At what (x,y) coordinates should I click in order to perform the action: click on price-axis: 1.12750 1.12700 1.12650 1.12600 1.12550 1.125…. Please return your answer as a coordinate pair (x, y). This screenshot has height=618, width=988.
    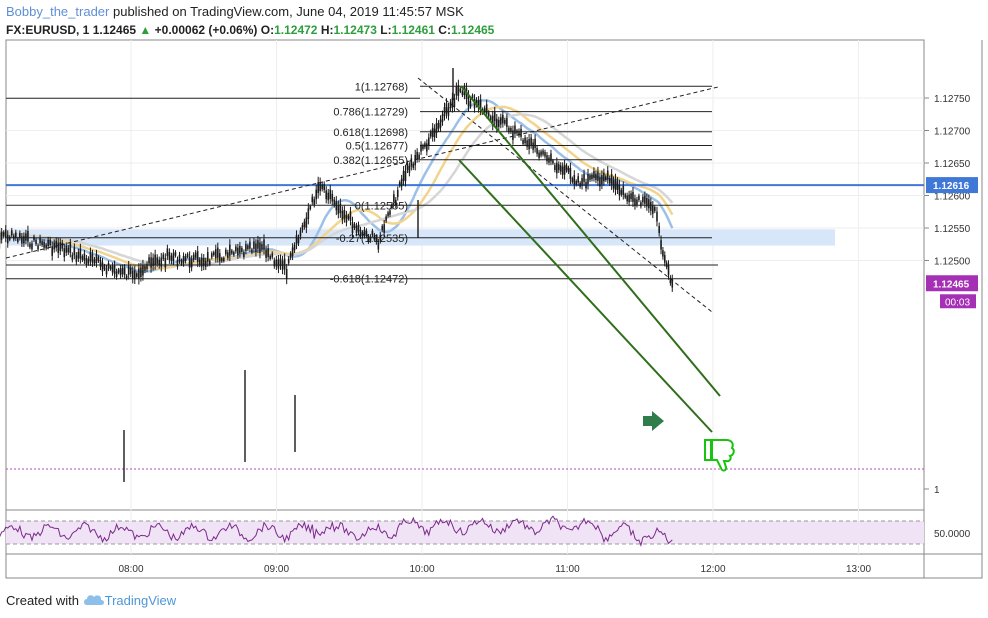
    Looking at the image, I should click on (951, 317).